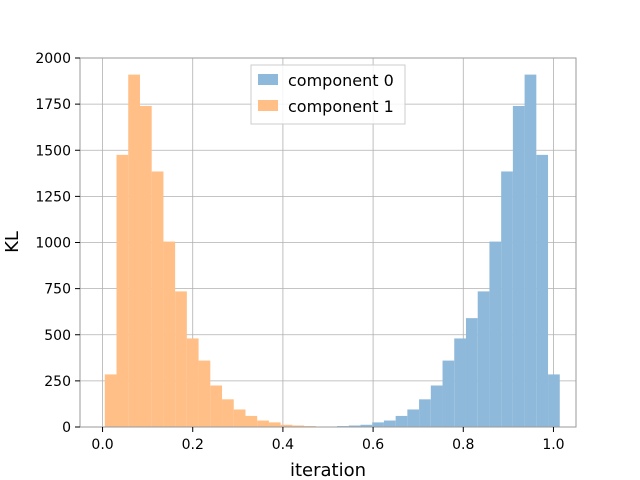 This screenshot has height=480, width=640. Describe the element at coordinates (57, 382) in the screenshot. I see `y-tick-label: 250` at that location.